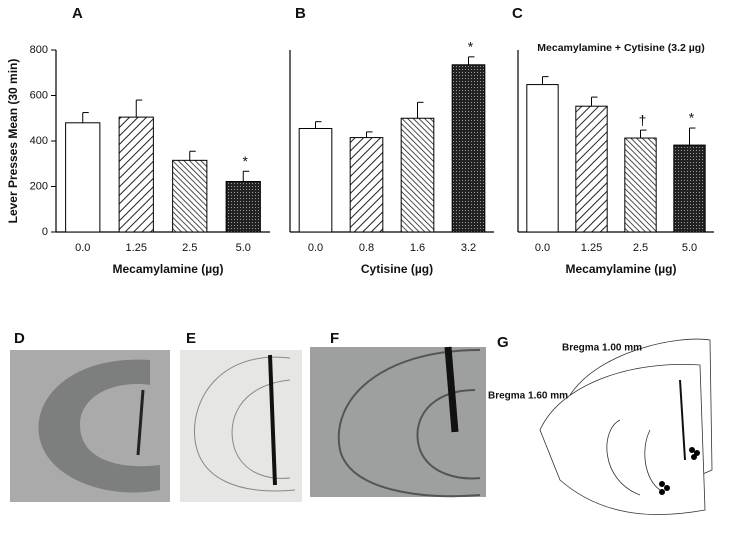  Describe the element at coordinates (602, 348) in the screenshot. I see `bregma-label: Bregma 1.00 mm` at that location.